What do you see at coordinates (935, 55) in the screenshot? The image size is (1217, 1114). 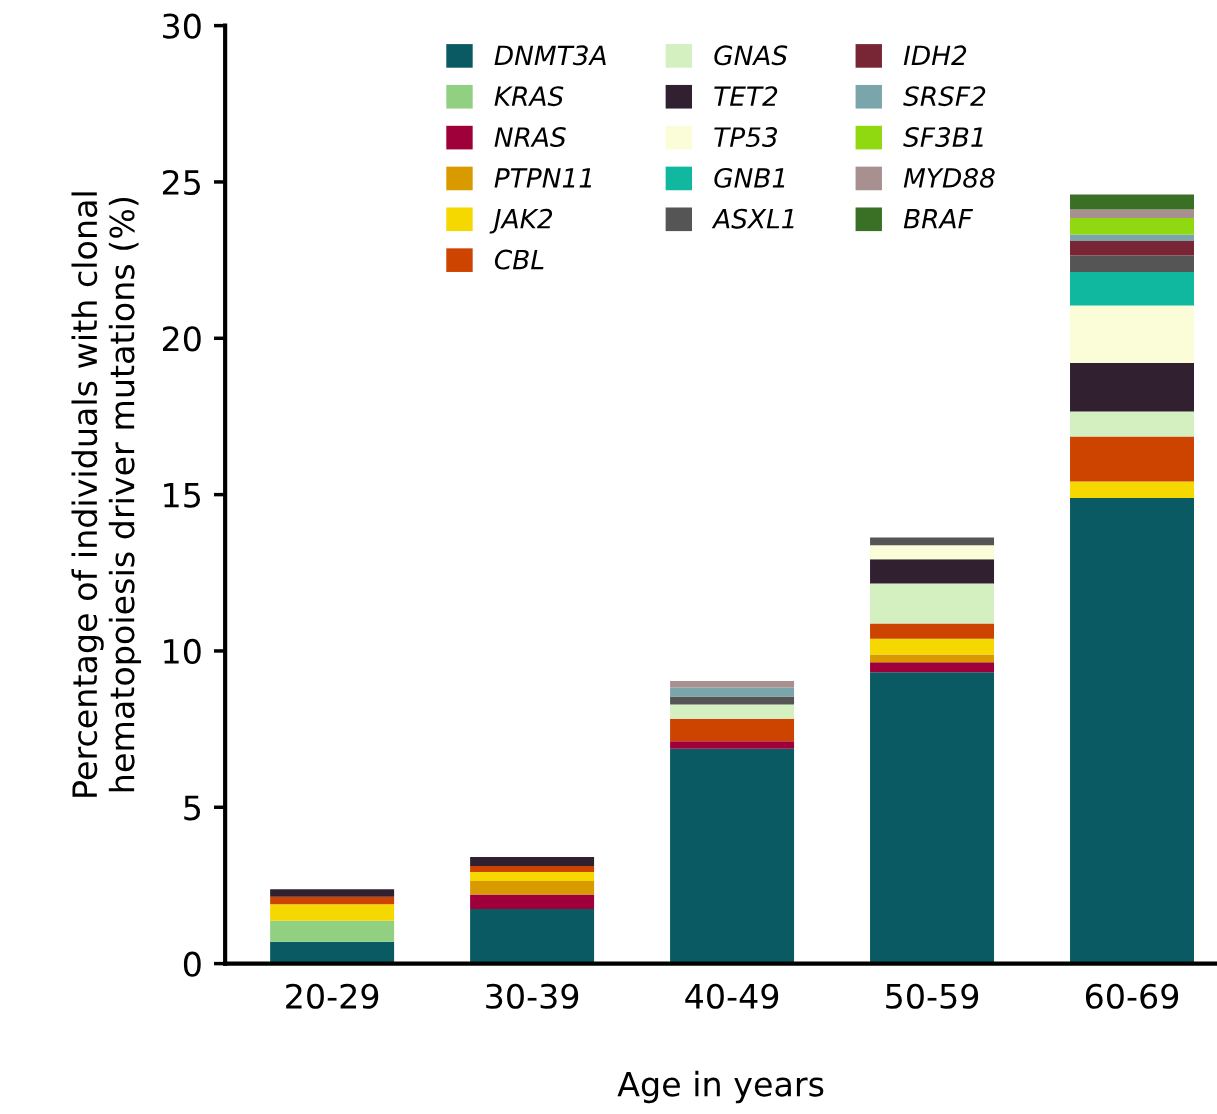 I see `legend-label: IDH2` at bounding box center [935, 55].